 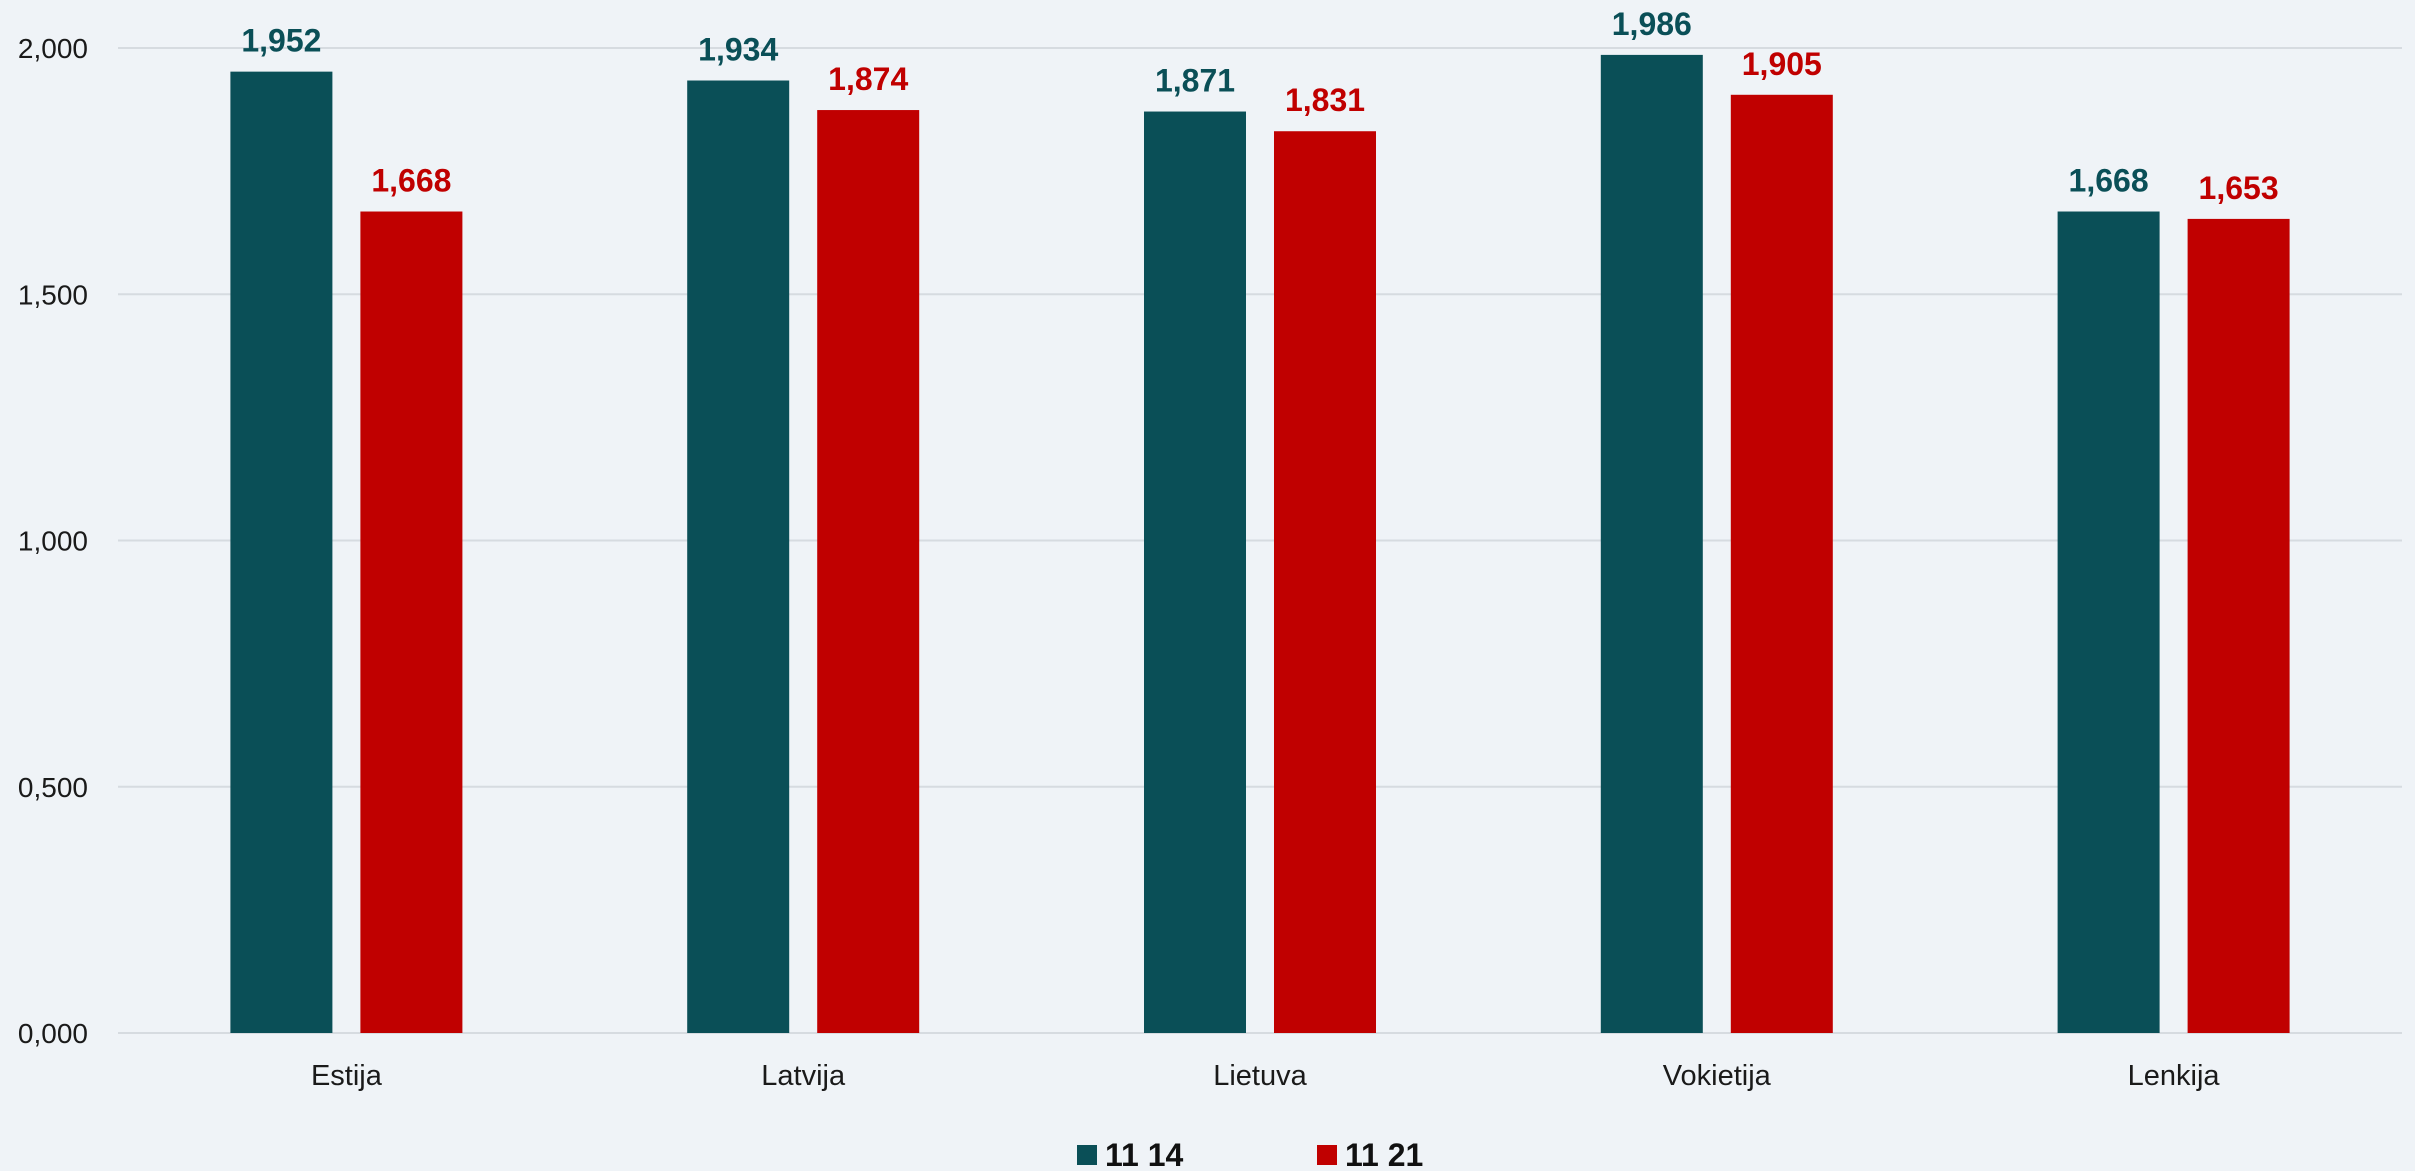 What do you see at coordinates (738, 50) in the screenshot?
I see `data-label: 1,934` at bounding box center [738, 50].